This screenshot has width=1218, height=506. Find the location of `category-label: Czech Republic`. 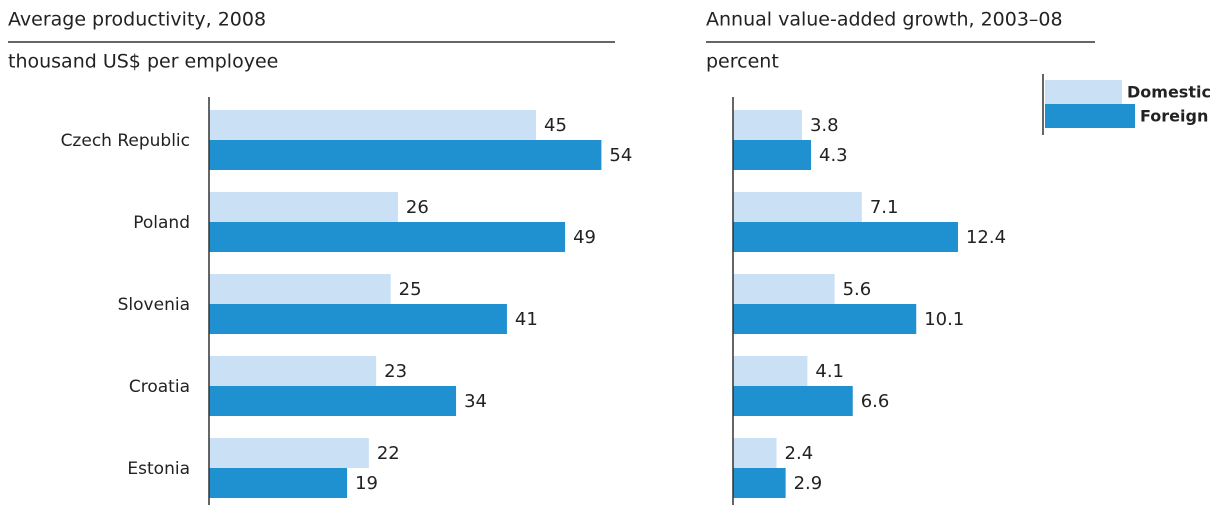

category-label: Czech Republic is located at coordinates (125, 141).